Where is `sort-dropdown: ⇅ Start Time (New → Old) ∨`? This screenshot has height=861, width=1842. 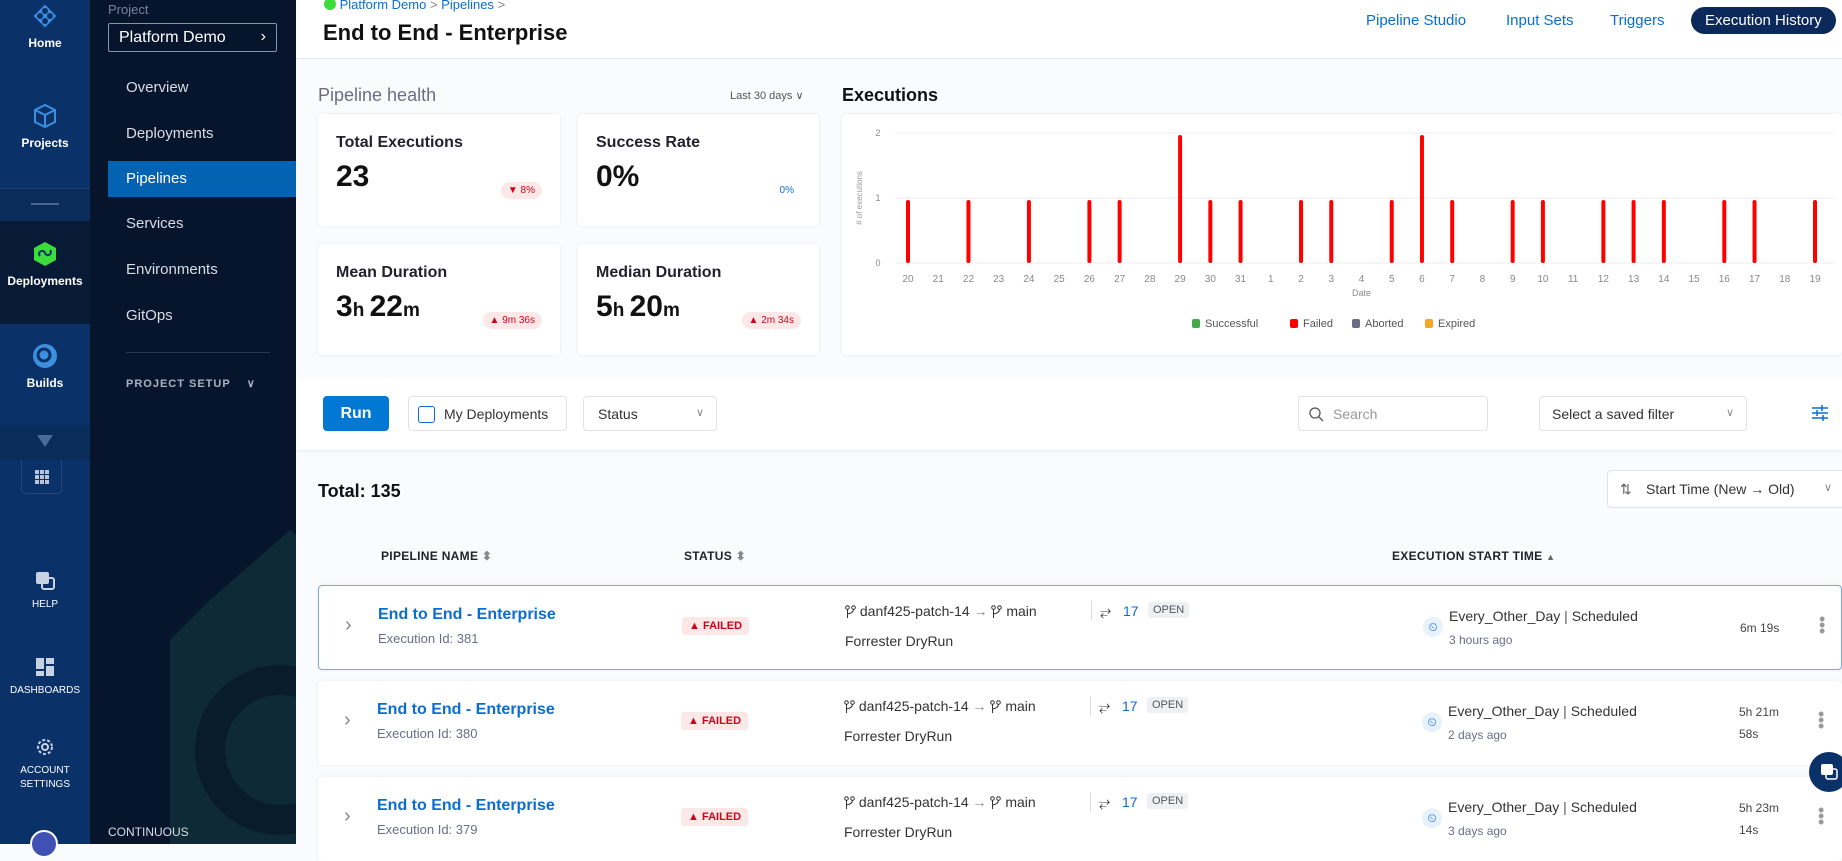
sort-dropdown: ⇅ Start Time (New → Old) ∨ is located at coordinates (1724, 489).